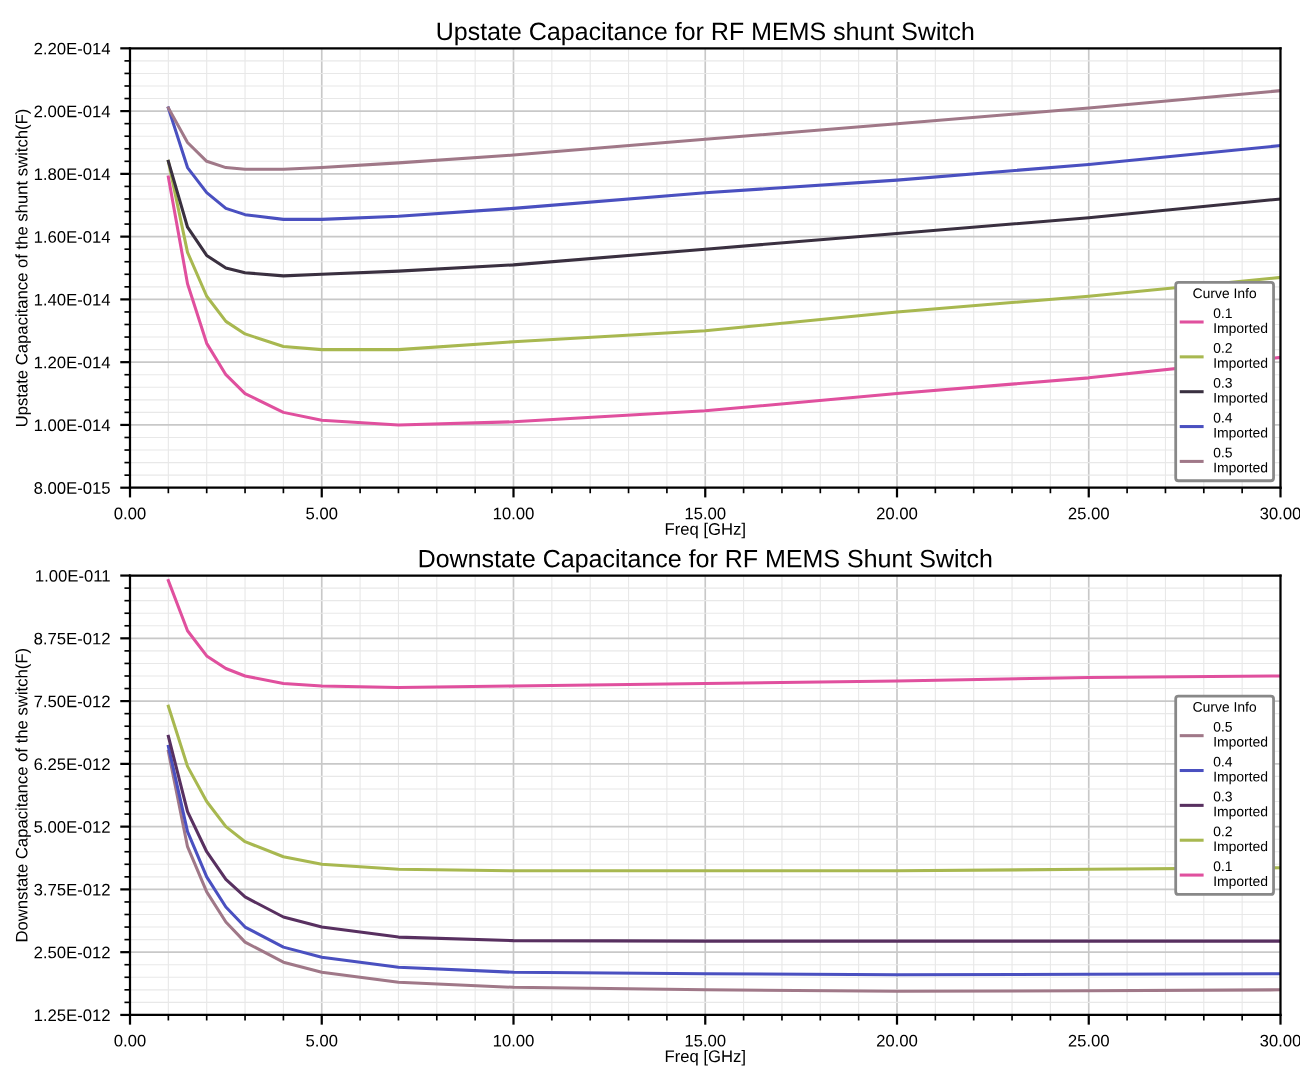 The width and height of the screenshot is (1300, 1074). I want to click on y-tick-label: 1.00E-011, so click(73, 575).